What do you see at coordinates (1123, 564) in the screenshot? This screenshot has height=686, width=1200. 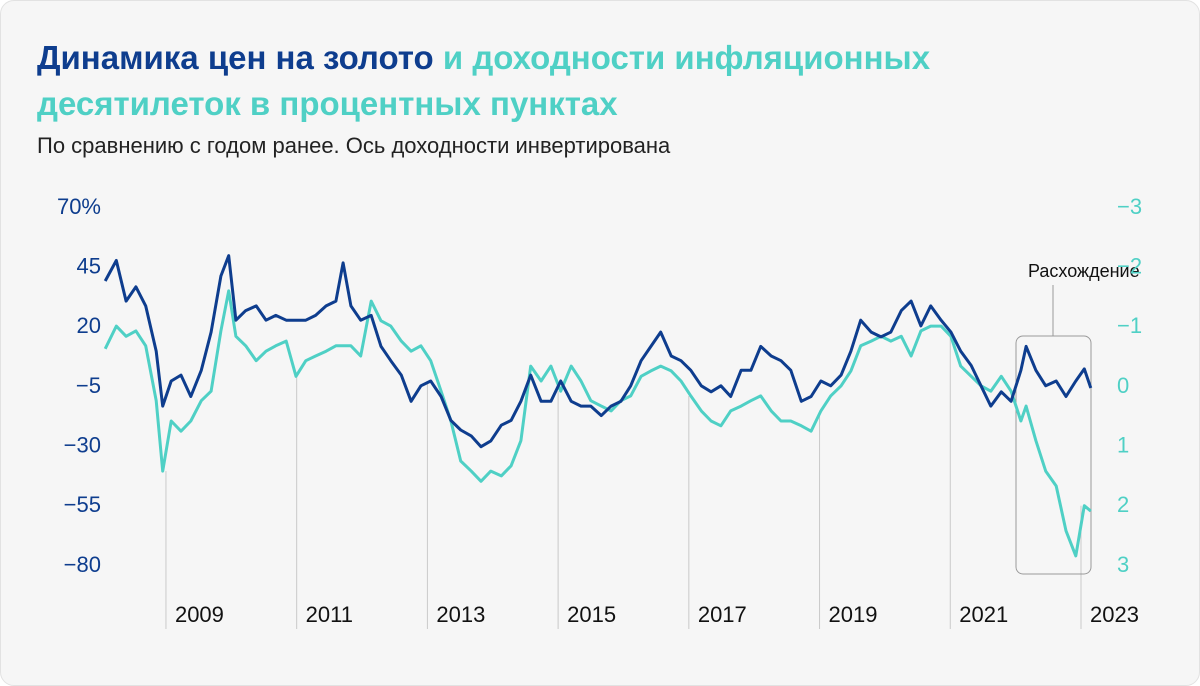 I see `y2-tick-label: 3` at bounding box center [1123, 564].